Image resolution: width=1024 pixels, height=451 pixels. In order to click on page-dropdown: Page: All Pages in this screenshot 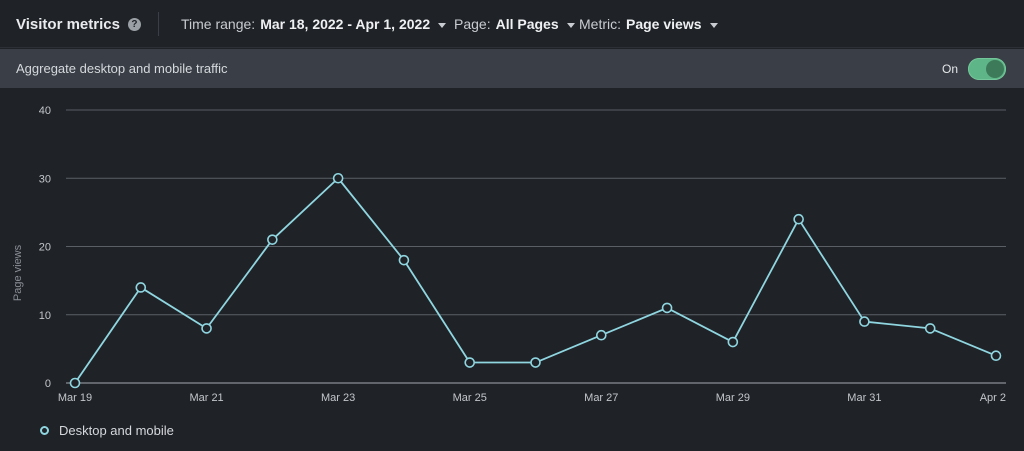, I will do `click(514, 24)`.